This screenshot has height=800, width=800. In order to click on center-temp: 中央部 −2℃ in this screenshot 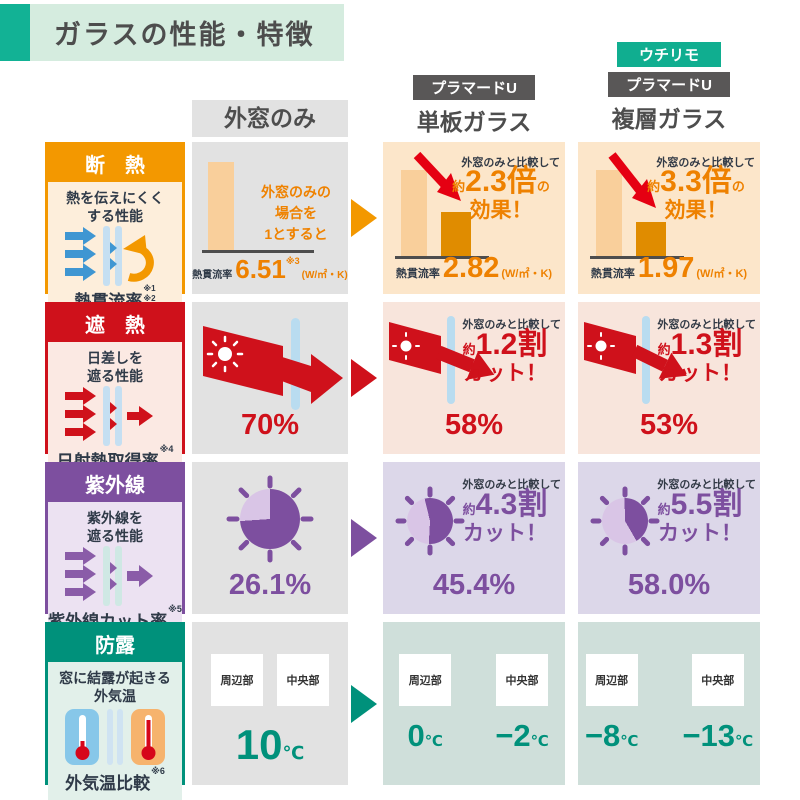, I will do `click(522, 704)`.